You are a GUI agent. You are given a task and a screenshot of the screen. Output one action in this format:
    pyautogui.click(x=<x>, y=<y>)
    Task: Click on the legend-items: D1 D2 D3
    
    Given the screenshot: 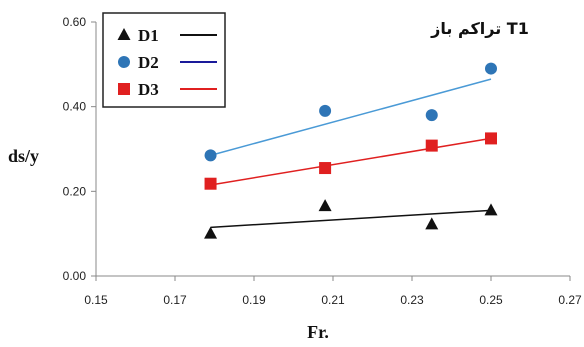 What is the action you would take?
    pyautogui.click(x=167, y=62)
    